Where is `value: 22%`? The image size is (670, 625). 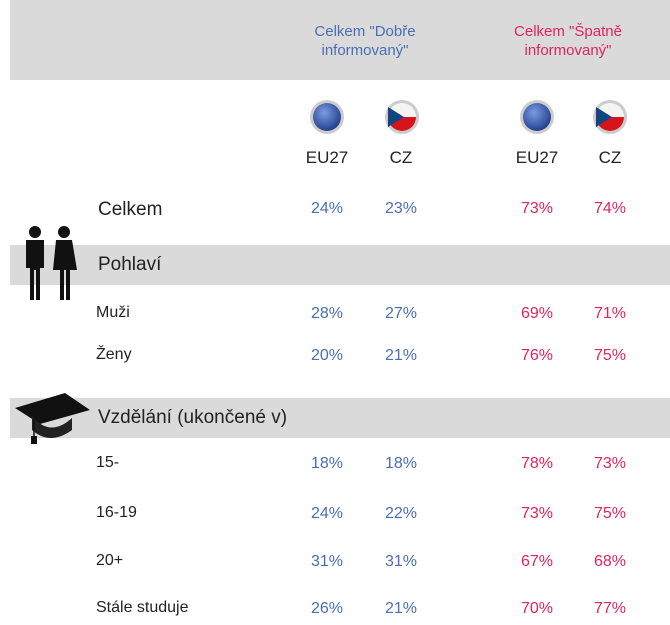
value: 22% is located at coordinates (401, 513).